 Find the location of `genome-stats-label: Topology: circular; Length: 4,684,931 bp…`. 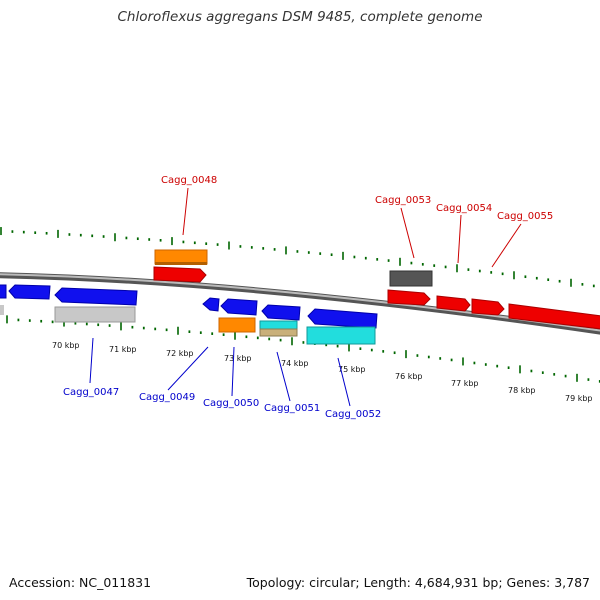

genome-stats-label: Topology: circular; Length: 4,684,931 bp… is located at coordinates (418, 582).